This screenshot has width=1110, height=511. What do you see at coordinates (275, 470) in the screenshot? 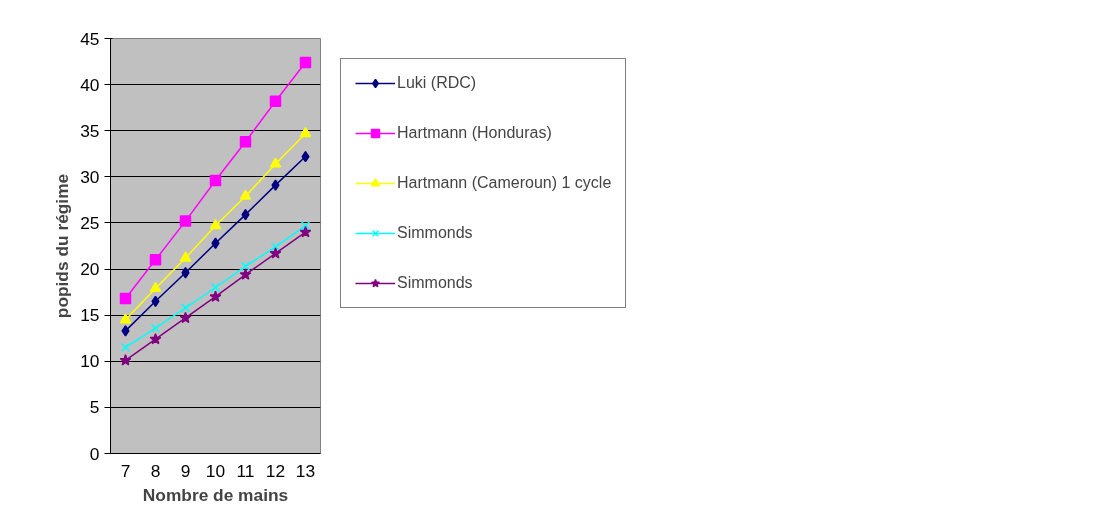
I see `x-tick-label: 12` at bounding box center [275, 470].